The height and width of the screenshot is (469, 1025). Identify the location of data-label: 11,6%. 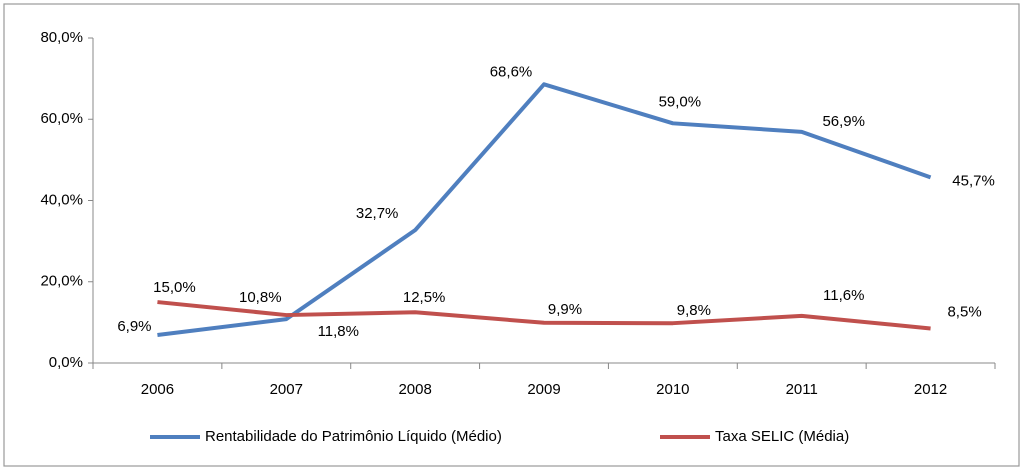
(843, 295).